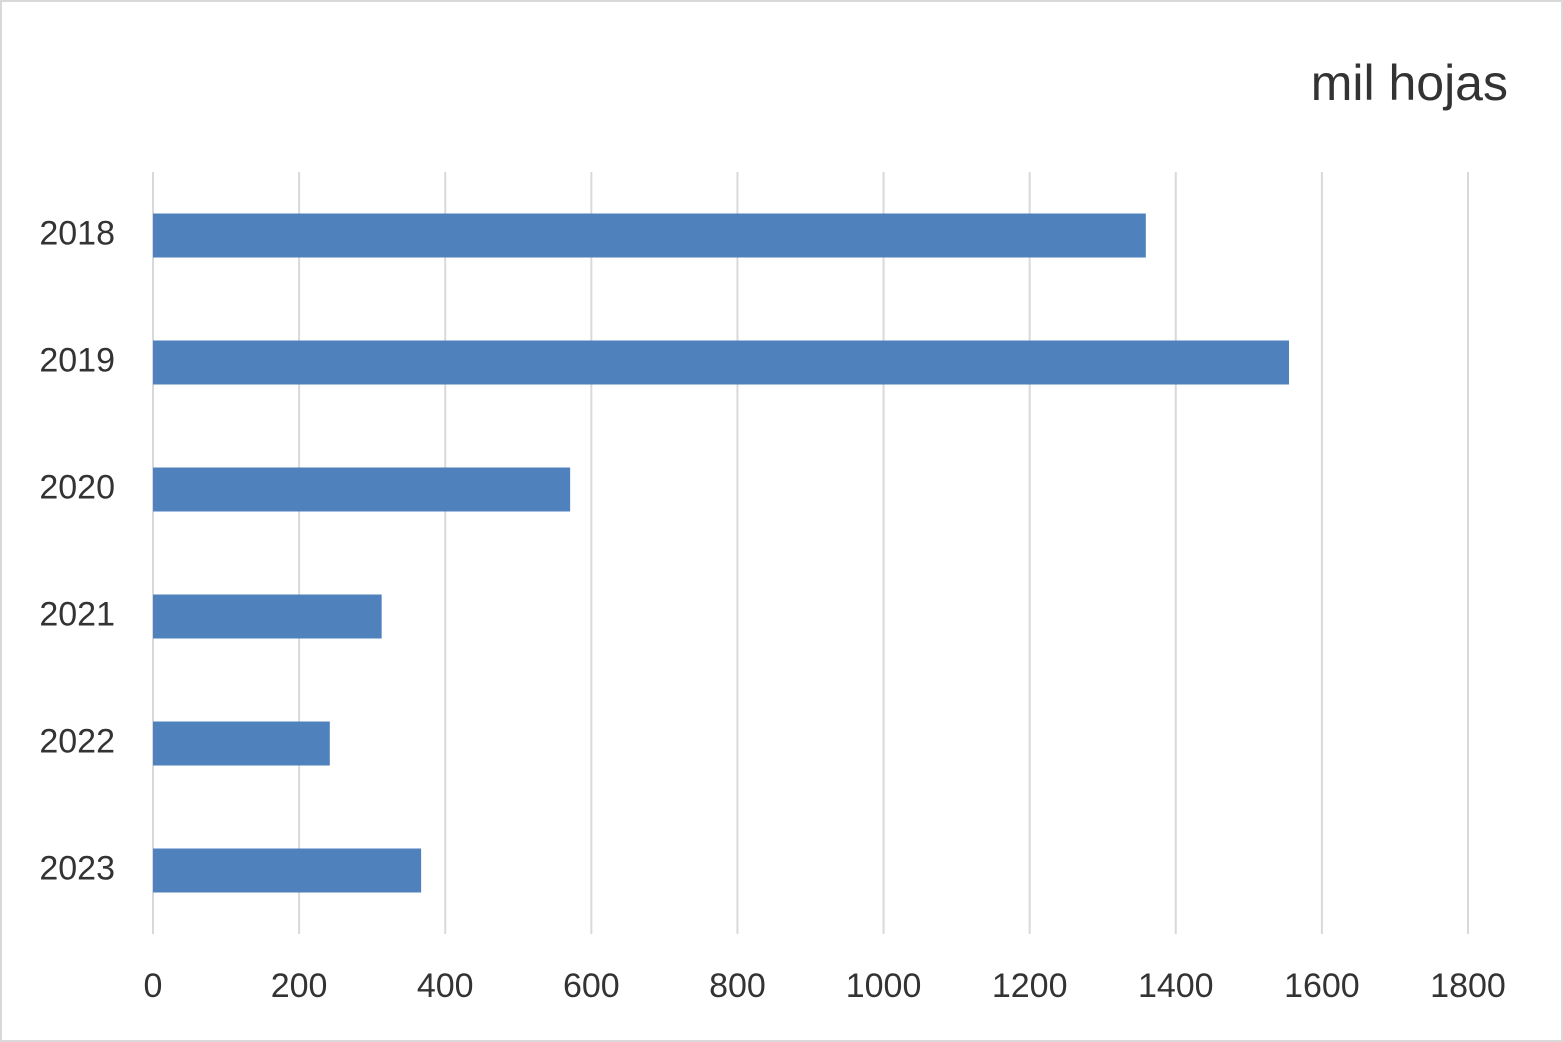 Image resolution: width=1563 pixels, height=1042 pixels. I want to click on x-tick-label: 200, so click(299, 986).